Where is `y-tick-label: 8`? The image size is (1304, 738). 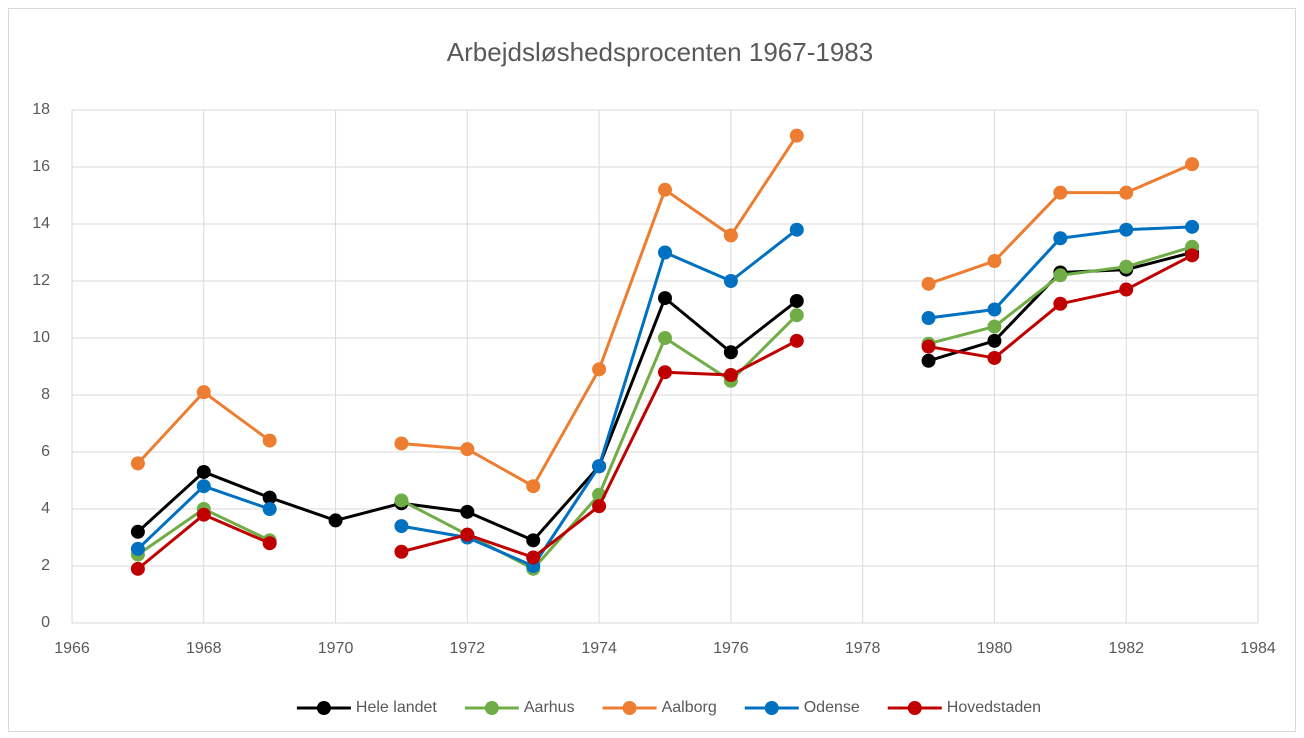
y-tick-label: 8 is located at coordinates (45, 394).